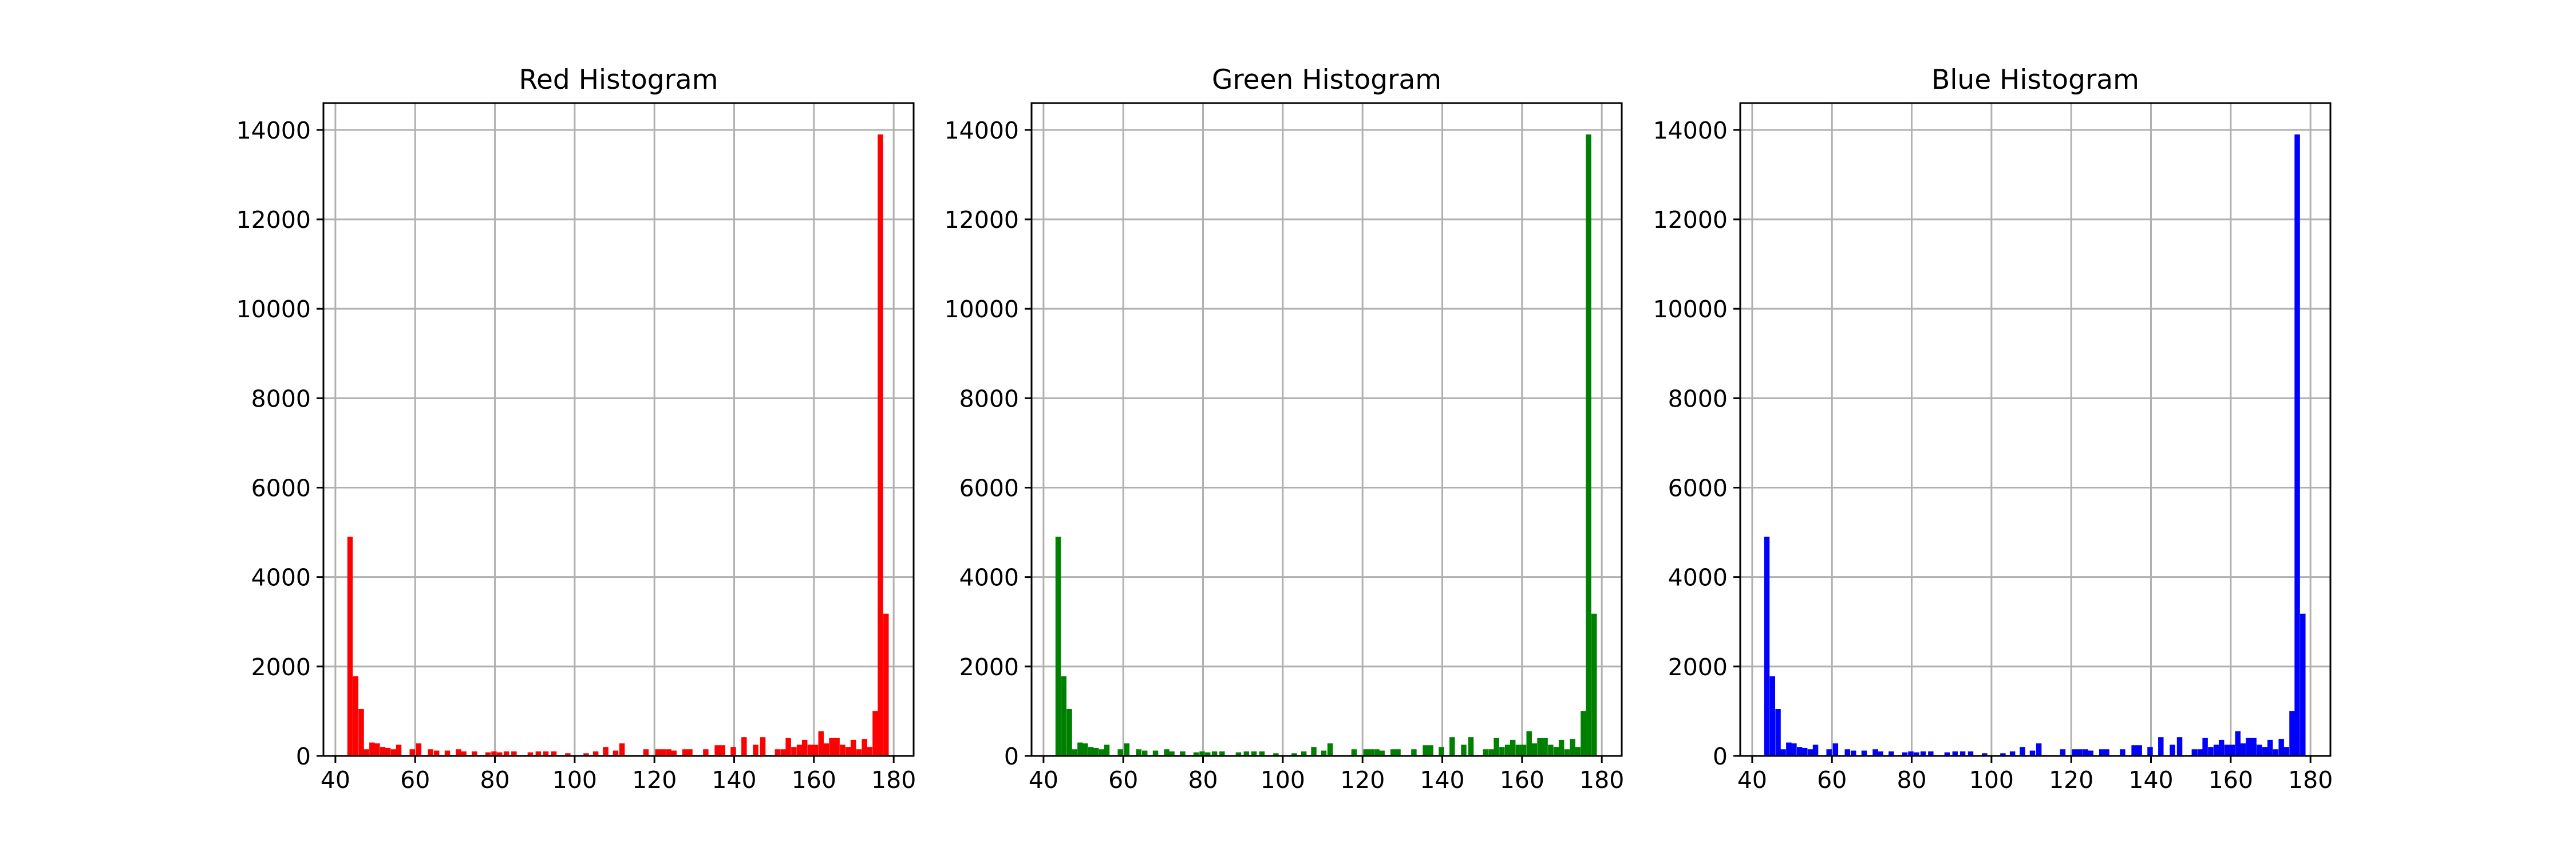  I want to click on red-x-tick-label: 140, so click(734, 780).